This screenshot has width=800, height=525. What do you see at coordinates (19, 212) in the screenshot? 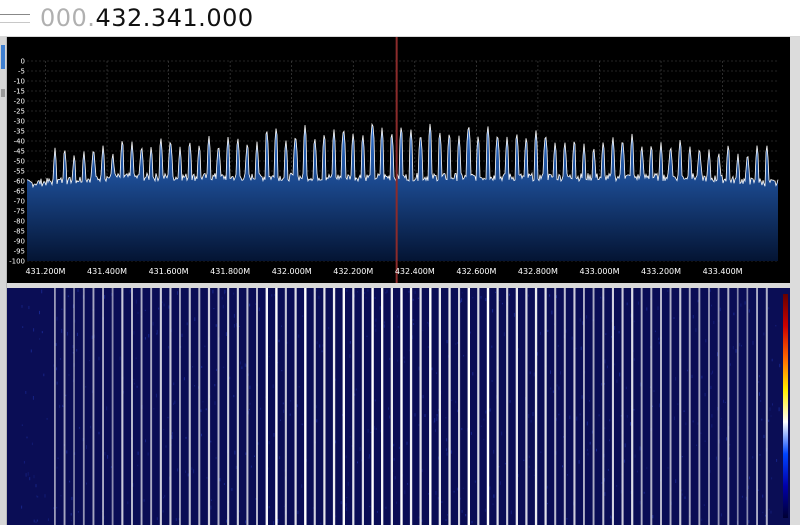
I see `y-tick-label: -75` at bounding box center [19, 212].